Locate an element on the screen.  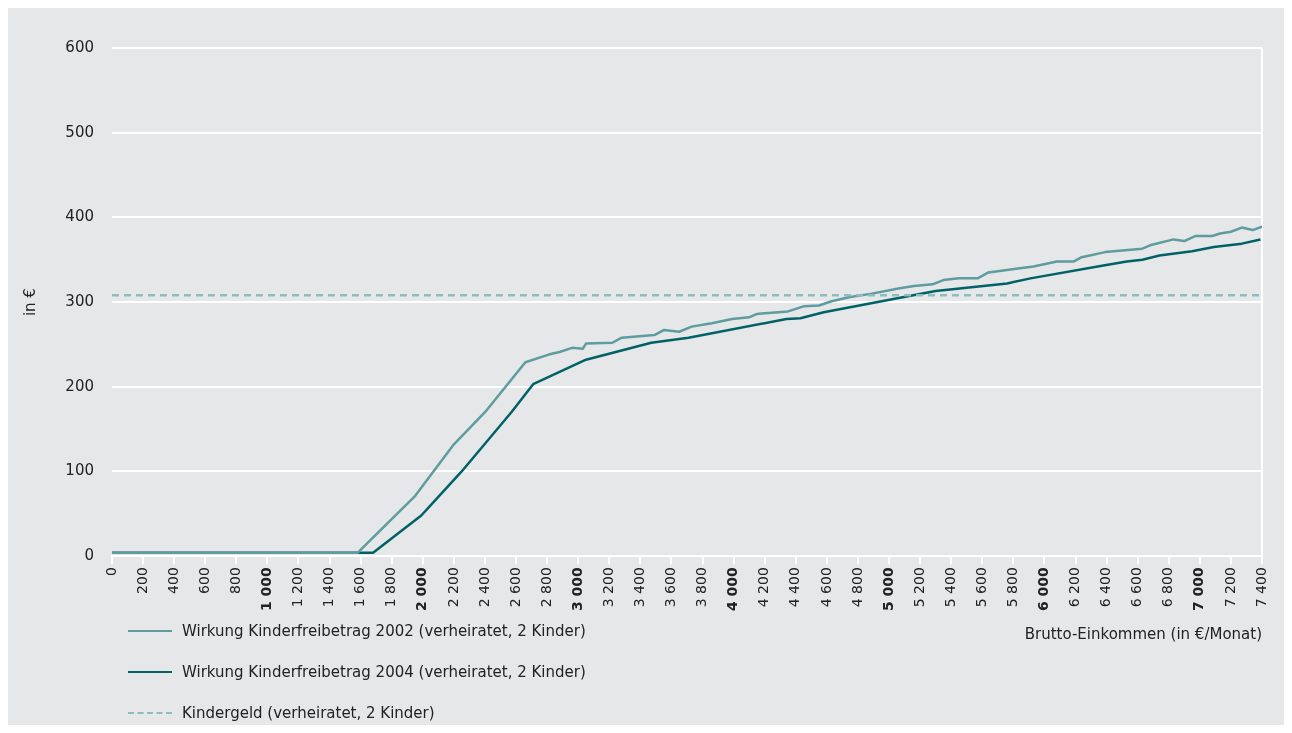
y-axis-title: in € is located at coordinates (29, 302).